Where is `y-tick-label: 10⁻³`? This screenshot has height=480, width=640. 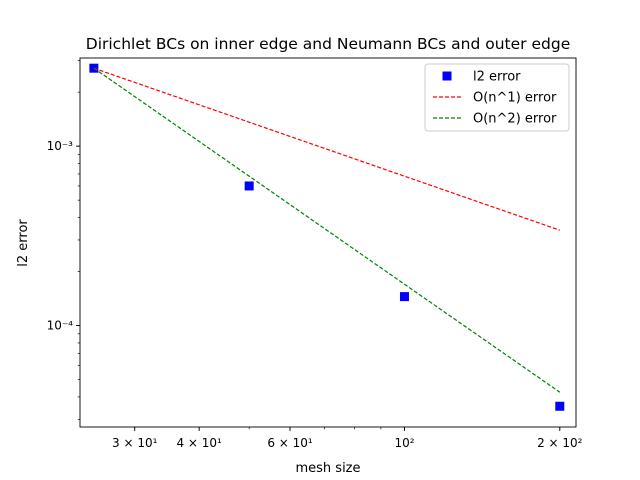 y-tick-label: 10⁻³ is located at coordinates (60, 146).